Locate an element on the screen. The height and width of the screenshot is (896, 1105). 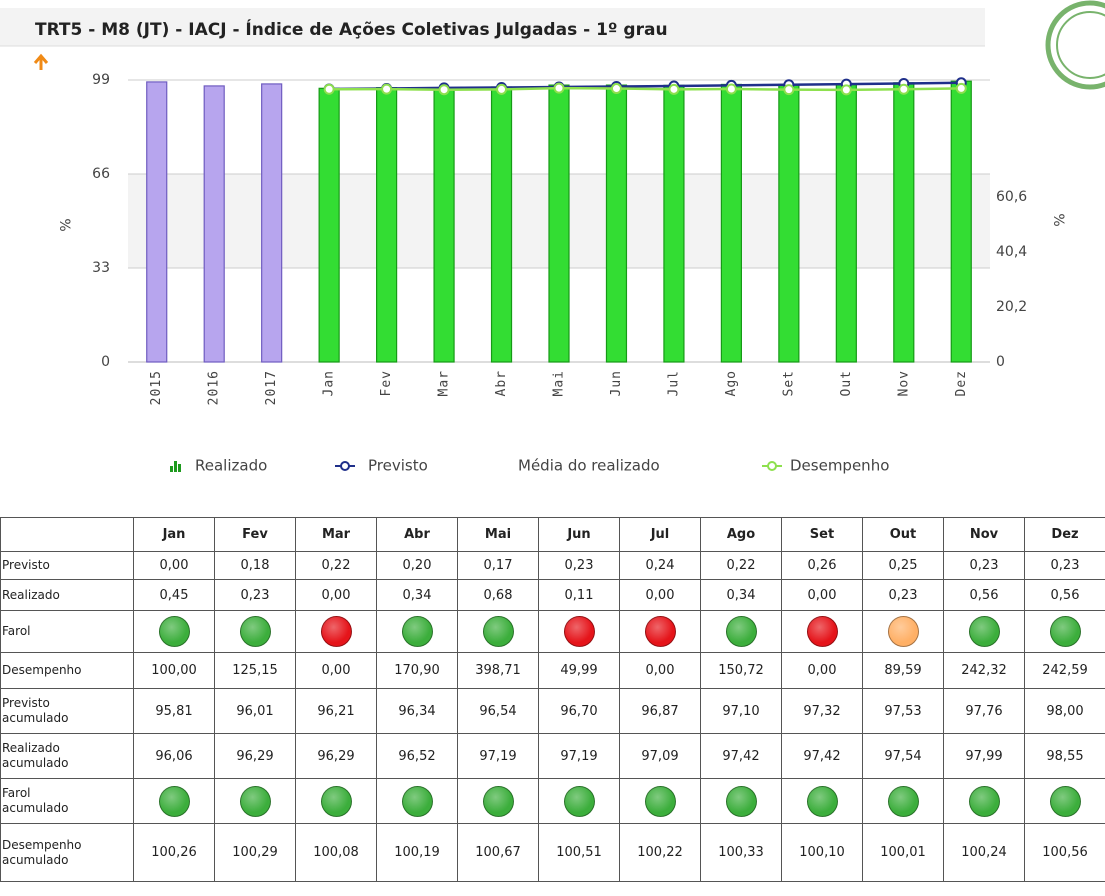
table-cell: 100,26 is located at coordinates (174, 852).